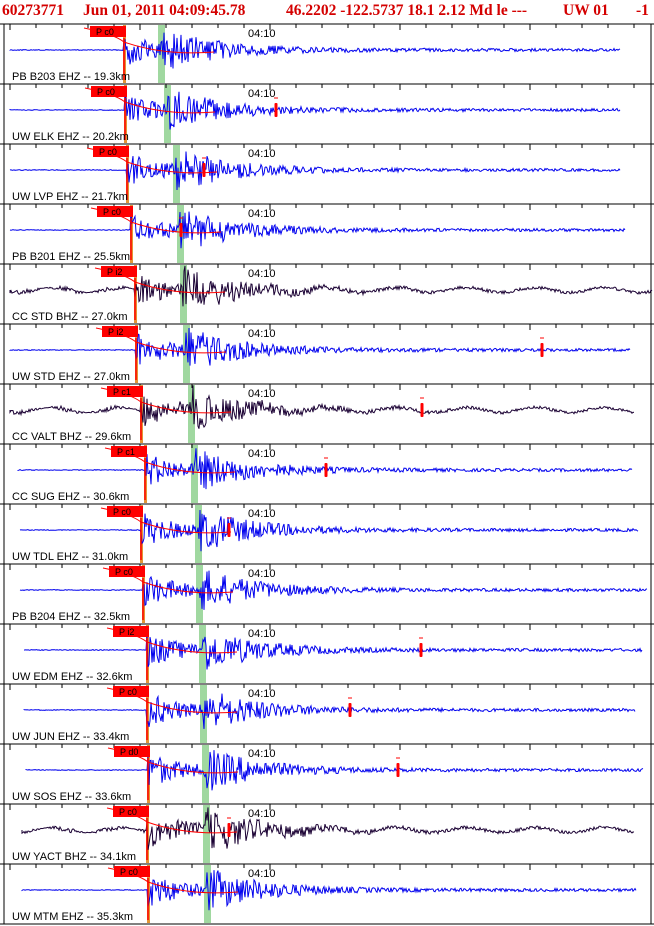 The image size is (654, 926). I want to click on station-label: PB B203 EHZ -- 19.3km, so click(71, 77).